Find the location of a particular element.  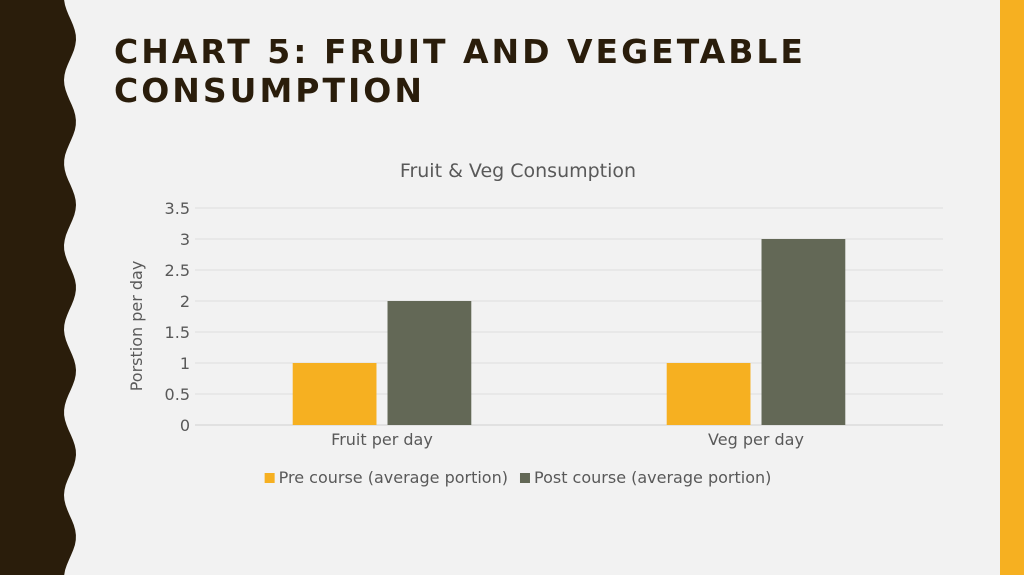

y-tick-label: 0 is located at coordinates (185, 425).